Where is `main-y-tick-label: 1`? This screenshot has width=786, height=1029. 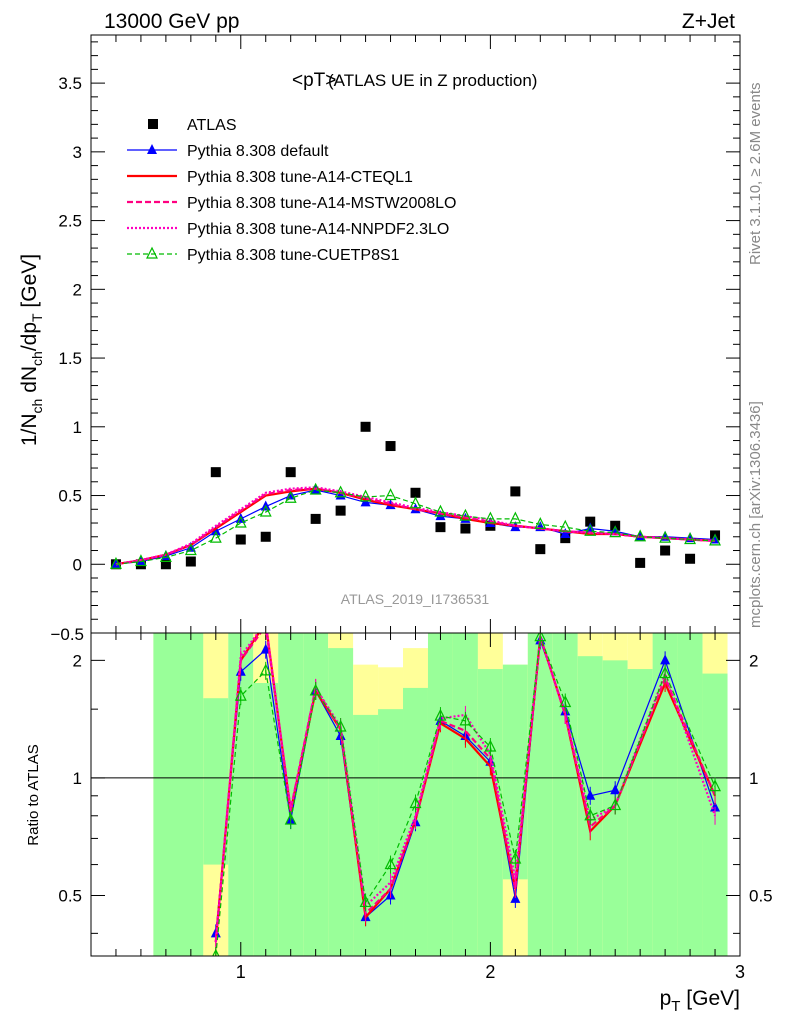 main-y-tick-label: 1 is located at coordinates (77, 427).